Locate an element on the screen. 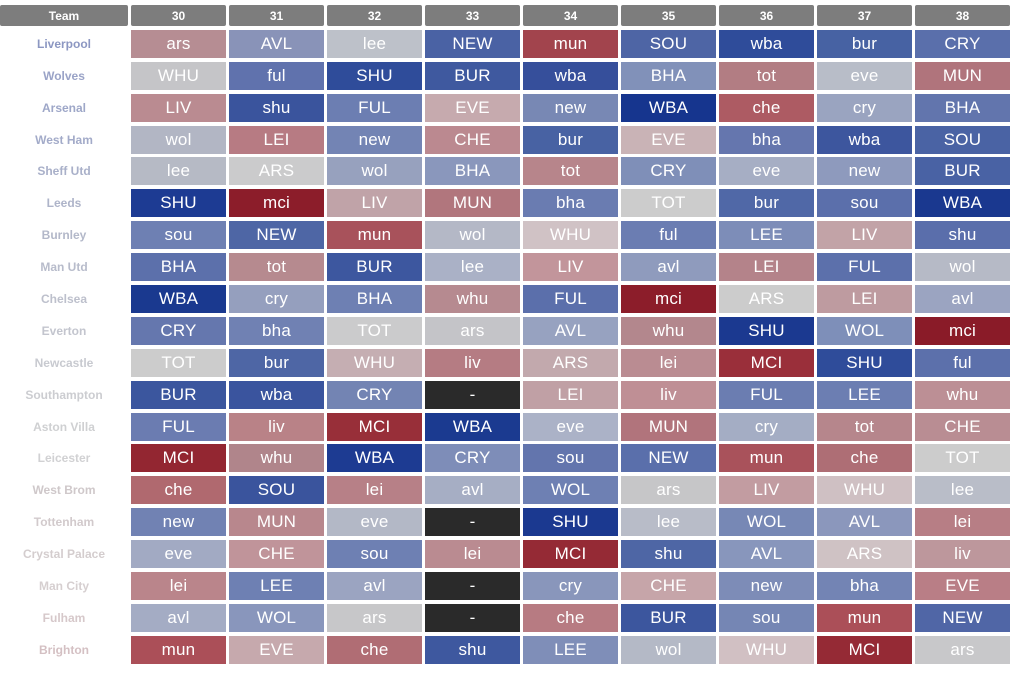  team-name: Aston Villa is located at coordinates (64, 426).